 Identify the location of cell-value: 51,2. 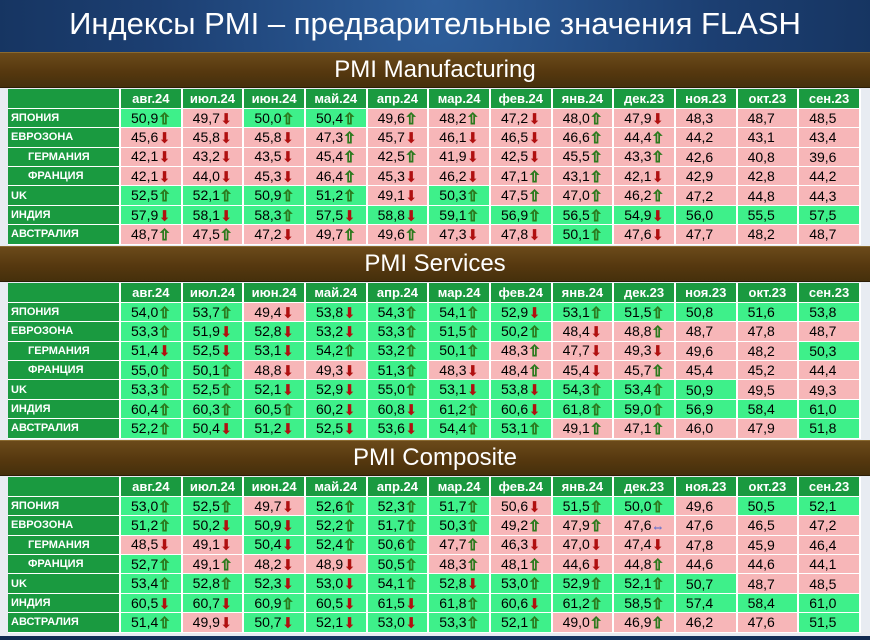
(145, 524).